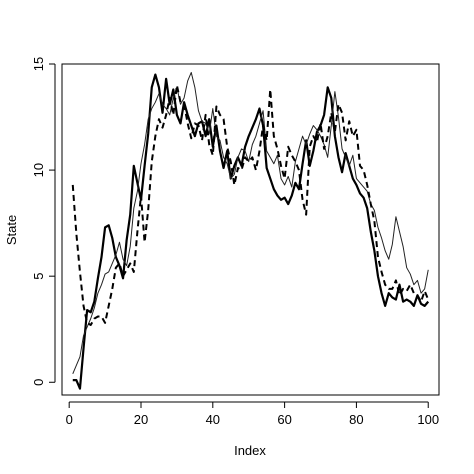 The width and height of the screenshot is (474, 474). Describe the element at coordinates (11, 230) in the screenshot. I see `y-axis-title: State` at that location.